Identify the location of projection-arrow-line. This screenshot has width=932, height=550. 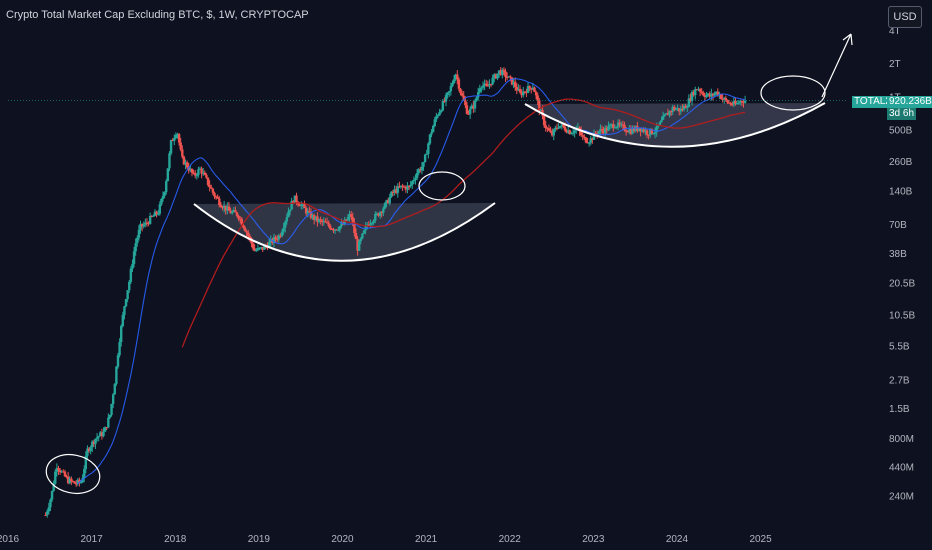
(836, 65).